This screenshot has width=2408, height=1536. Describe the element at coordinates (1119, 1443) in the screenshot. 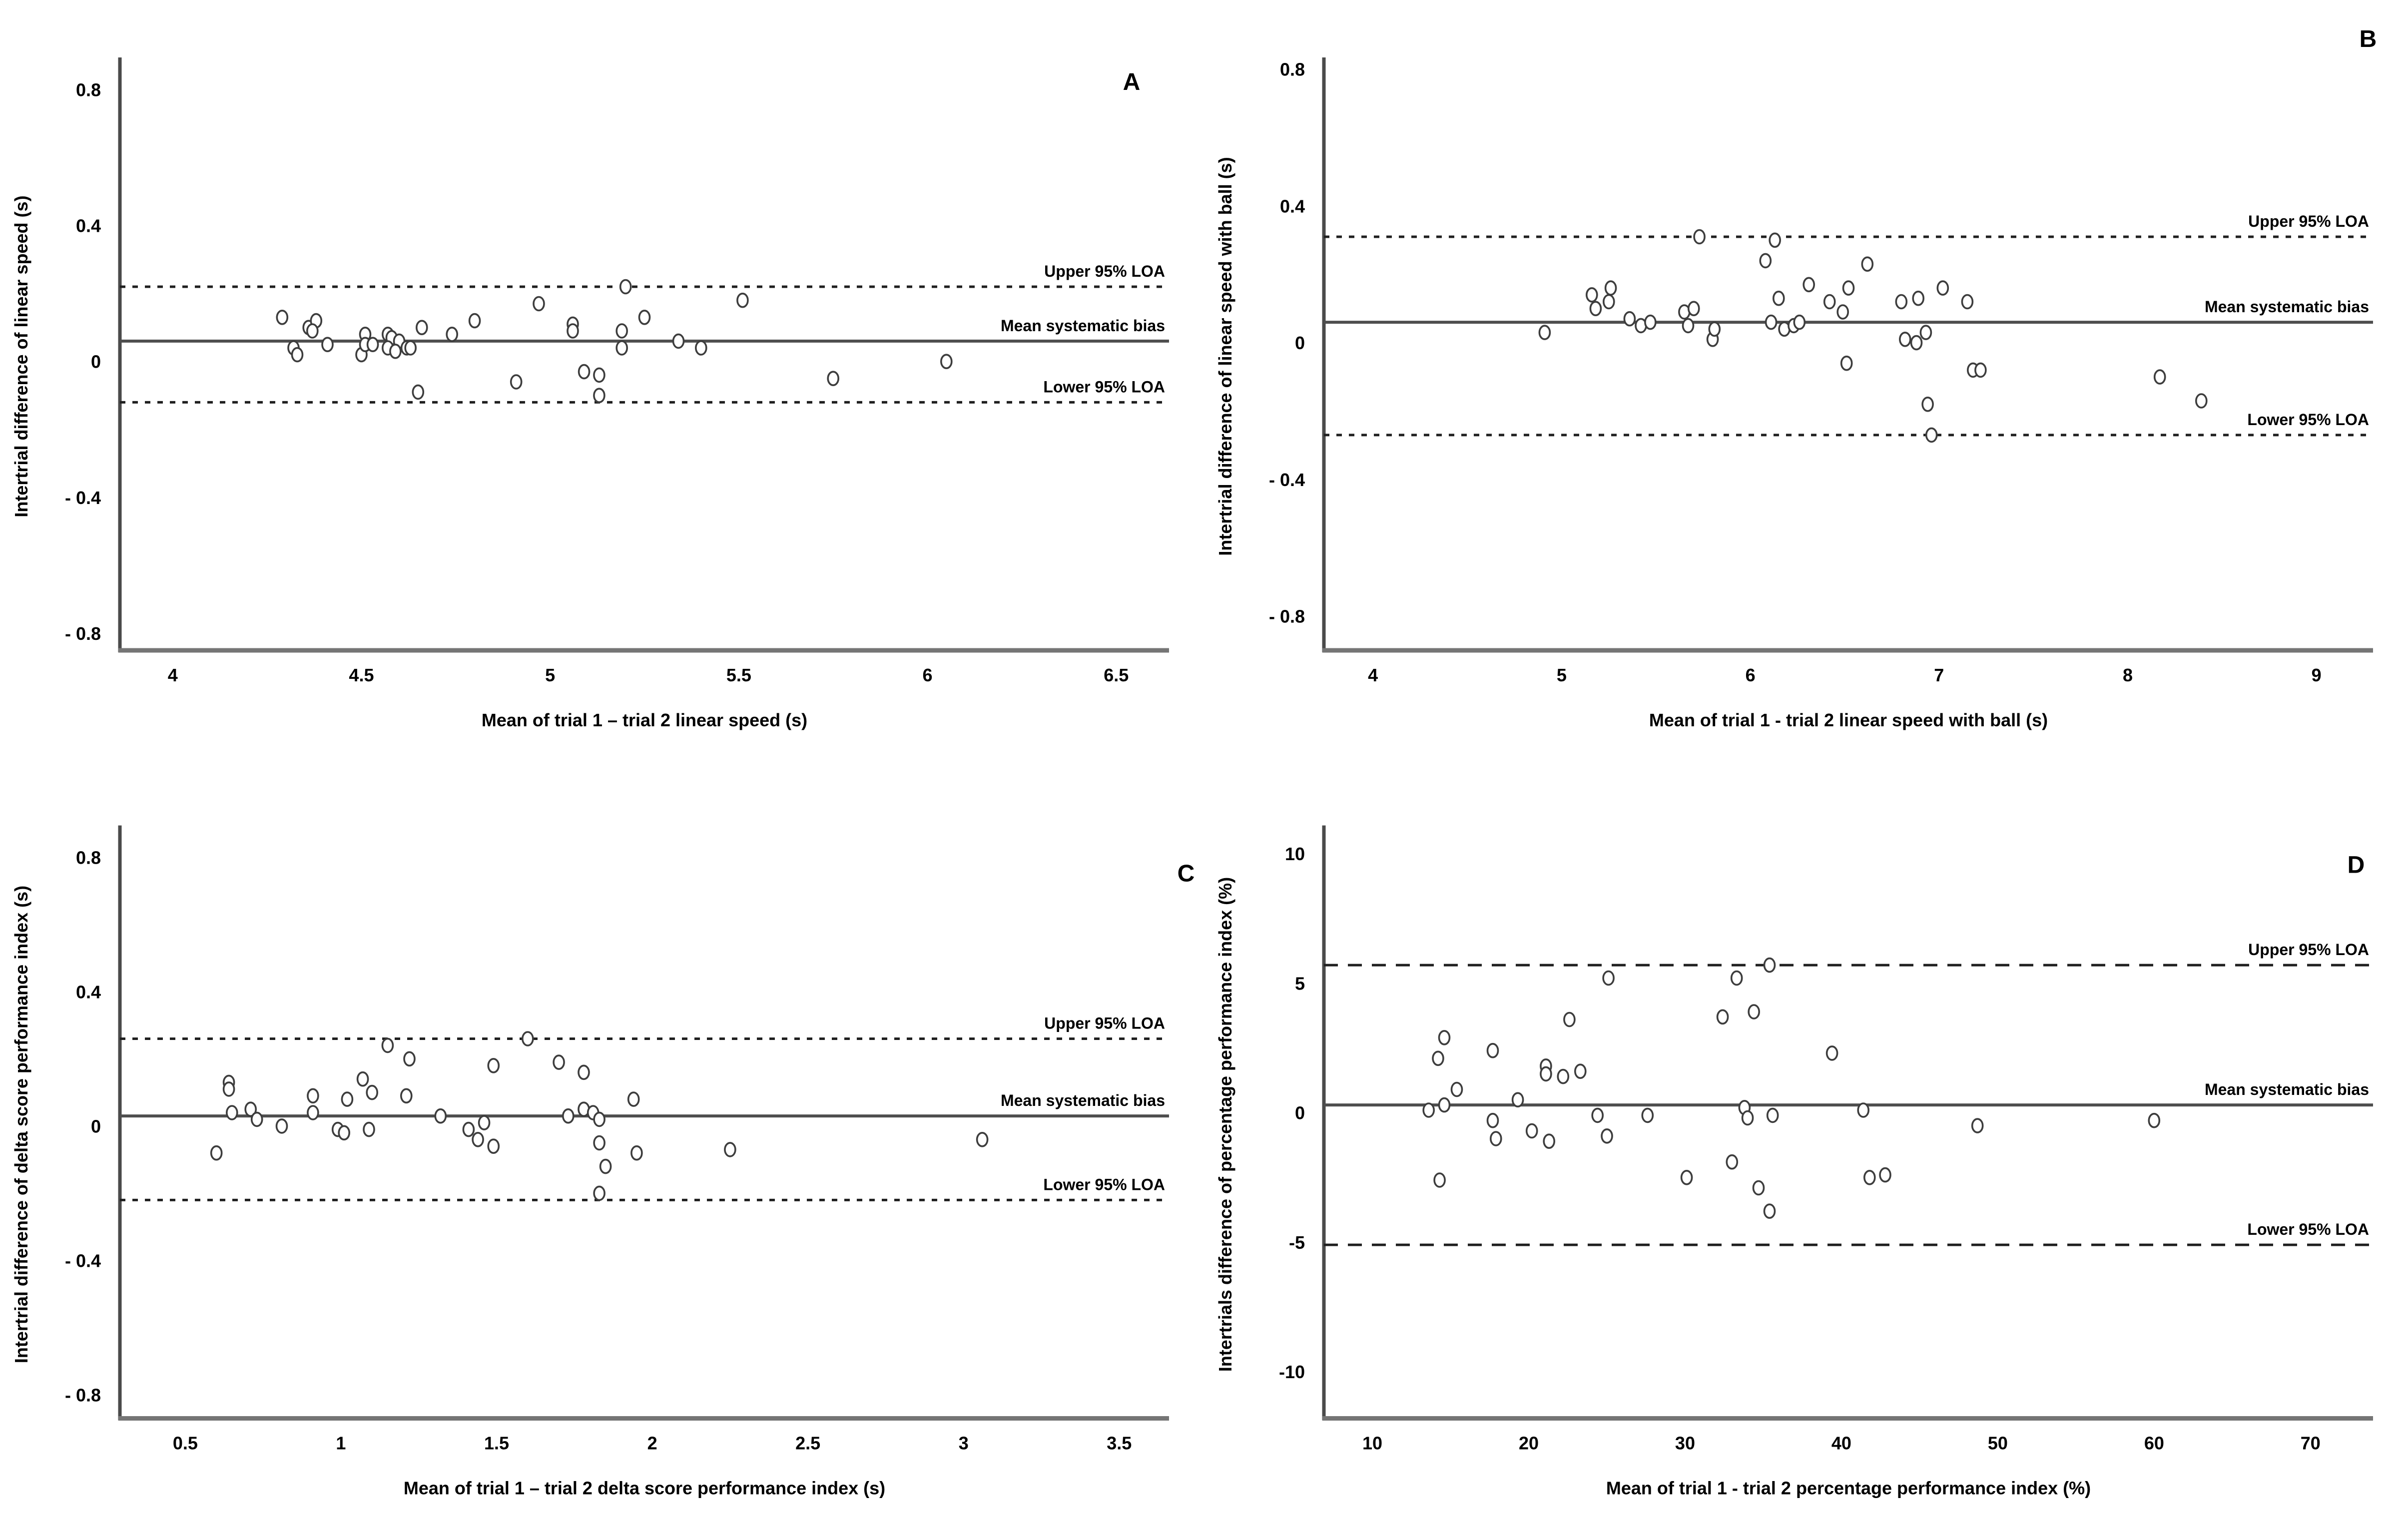

I see `x-tick-label: 3.5` at that location.